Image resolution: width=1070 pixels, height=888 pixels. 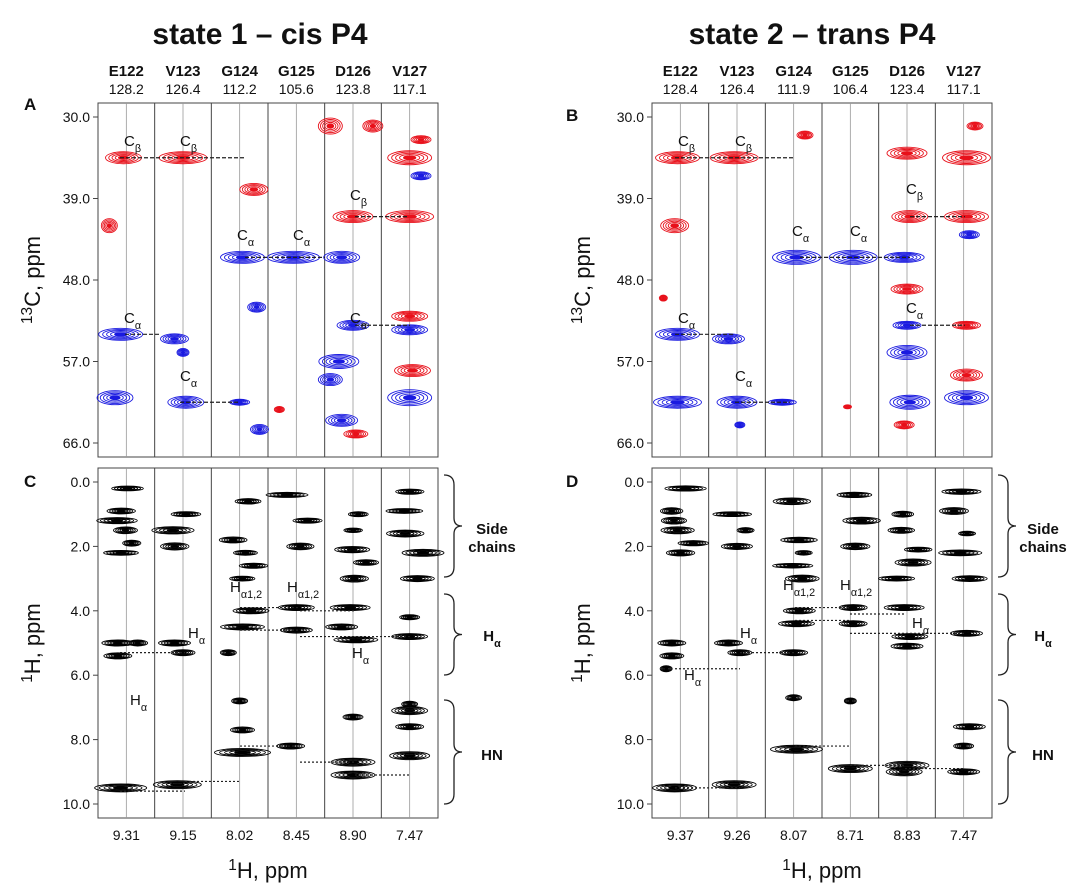 What do you see at coordinates (743, 144) in the screenshot?
I see `panel-b-cb-label-2: Cβ` at bounding box center [743, 144].